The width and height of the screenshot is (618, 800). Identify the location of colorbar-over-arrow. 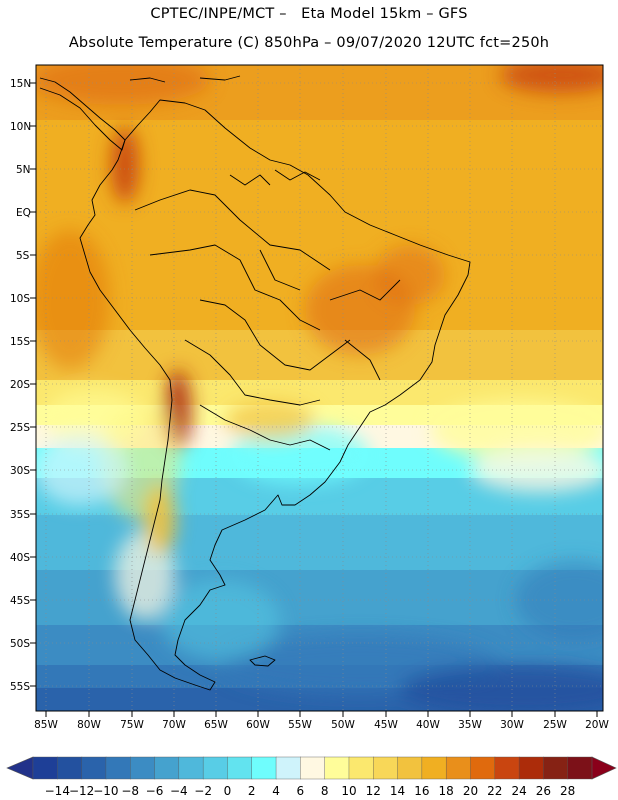
(604, 768).